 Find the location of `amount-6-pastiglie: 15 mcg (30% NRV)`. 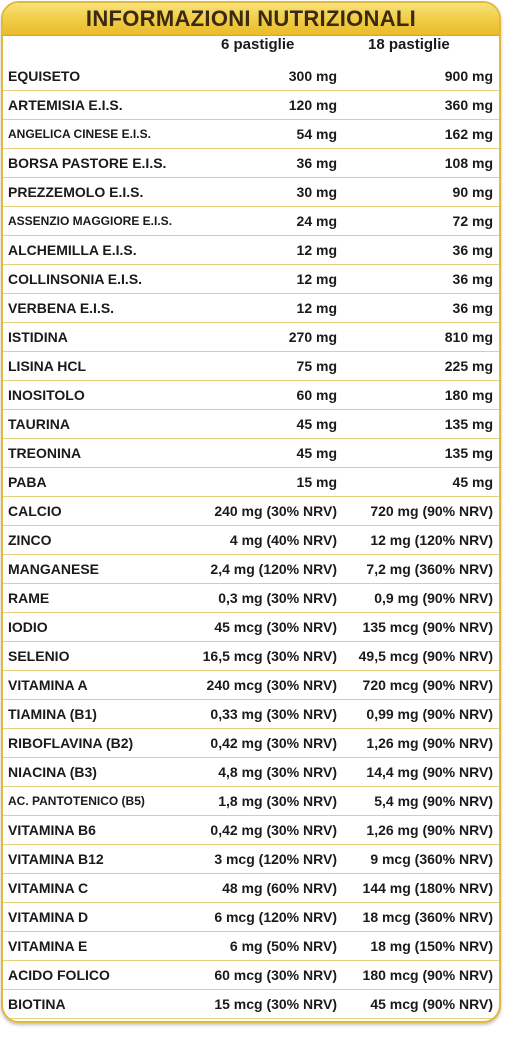

amount-6-pastiglie: 15 mcg (30% NRV) is located at coordinates (275, 1004).